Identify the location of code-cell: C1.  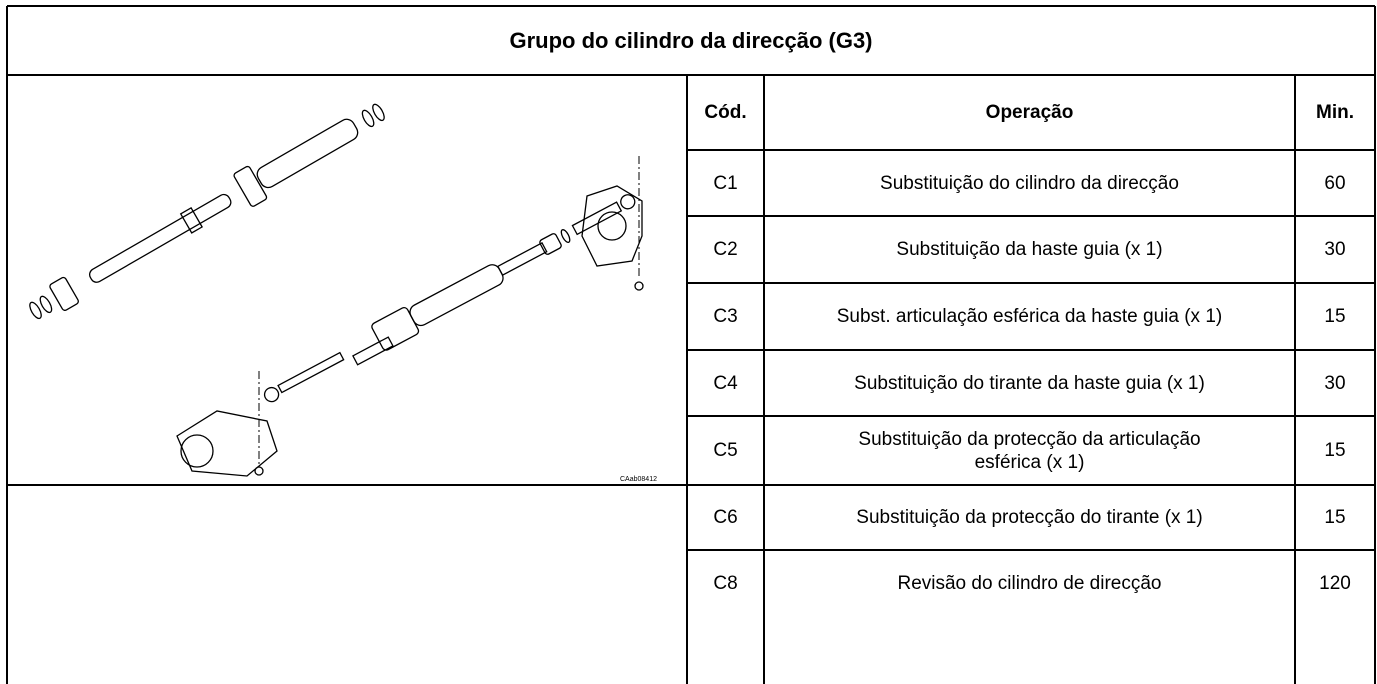
(725, 183).